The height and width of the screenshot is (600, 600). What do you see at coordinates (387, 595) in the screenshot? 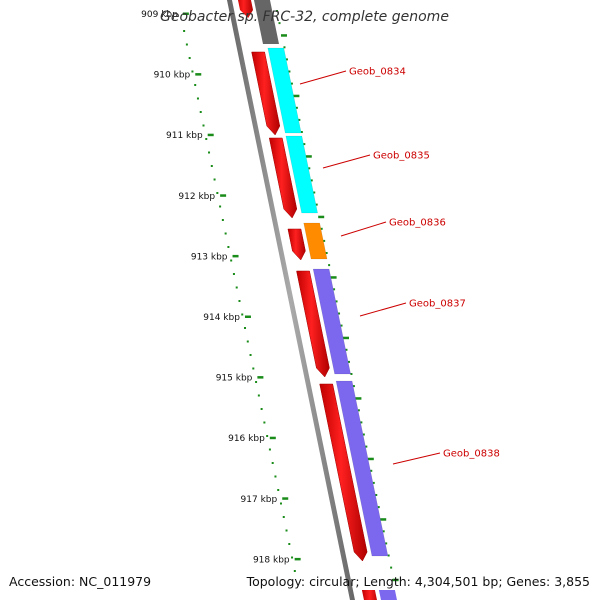
I see `feature-next` at bounding box center [387, 595].